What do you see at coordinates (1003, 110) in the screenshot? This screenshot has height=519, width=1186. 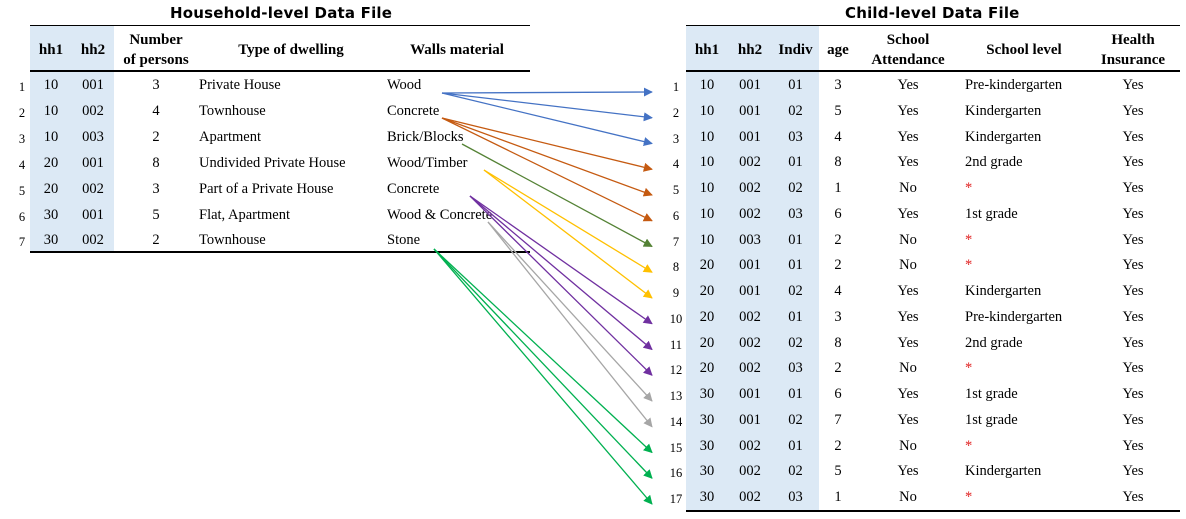 I see `child-cell-level: Kindergarten` at bounding box center [1003, 110].